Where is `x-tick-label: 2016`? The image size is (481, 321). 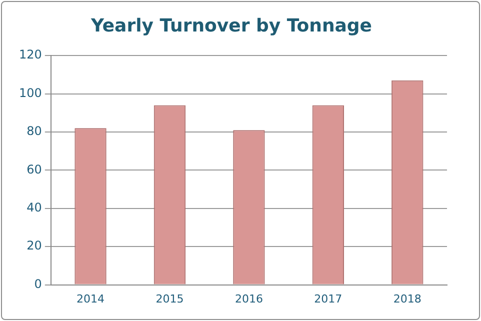 x-tick-label: 2016 is located at coordinates (248, 299).